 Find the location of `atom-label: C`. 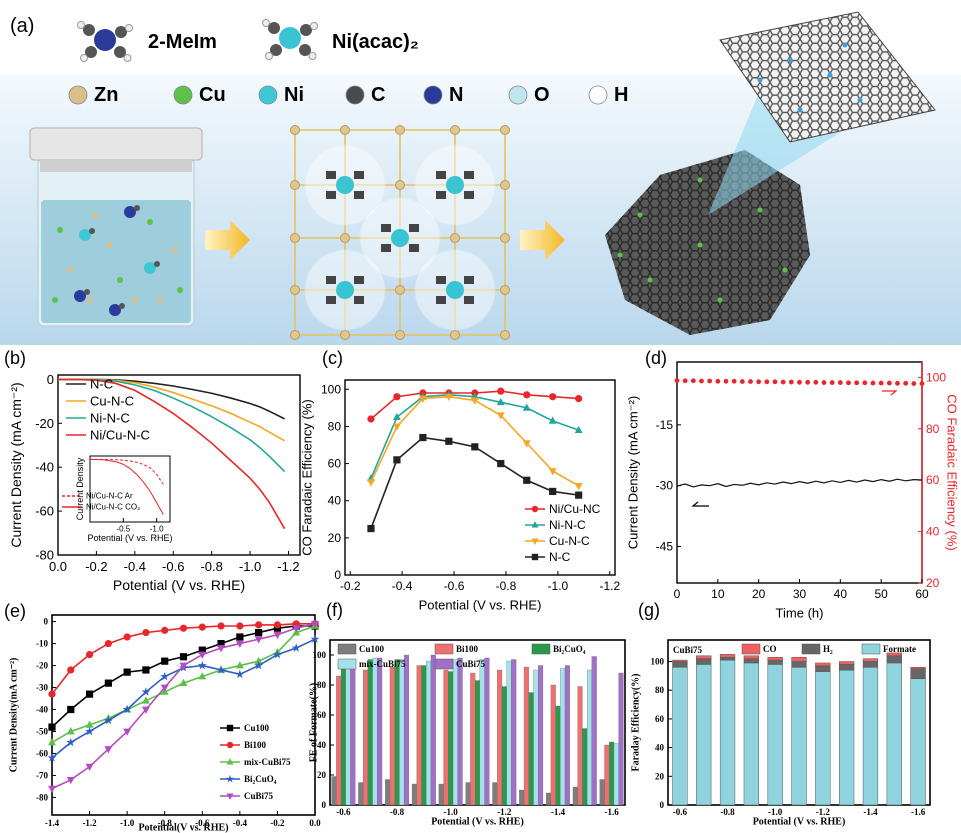

atom-label: C is located at coordinates (378, 95).